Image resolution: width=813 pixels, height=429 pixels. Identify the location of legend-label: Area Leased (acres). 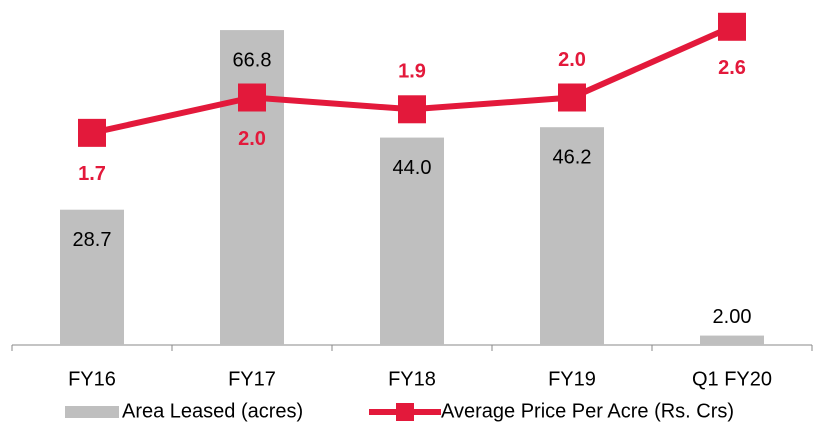
(212, 411).